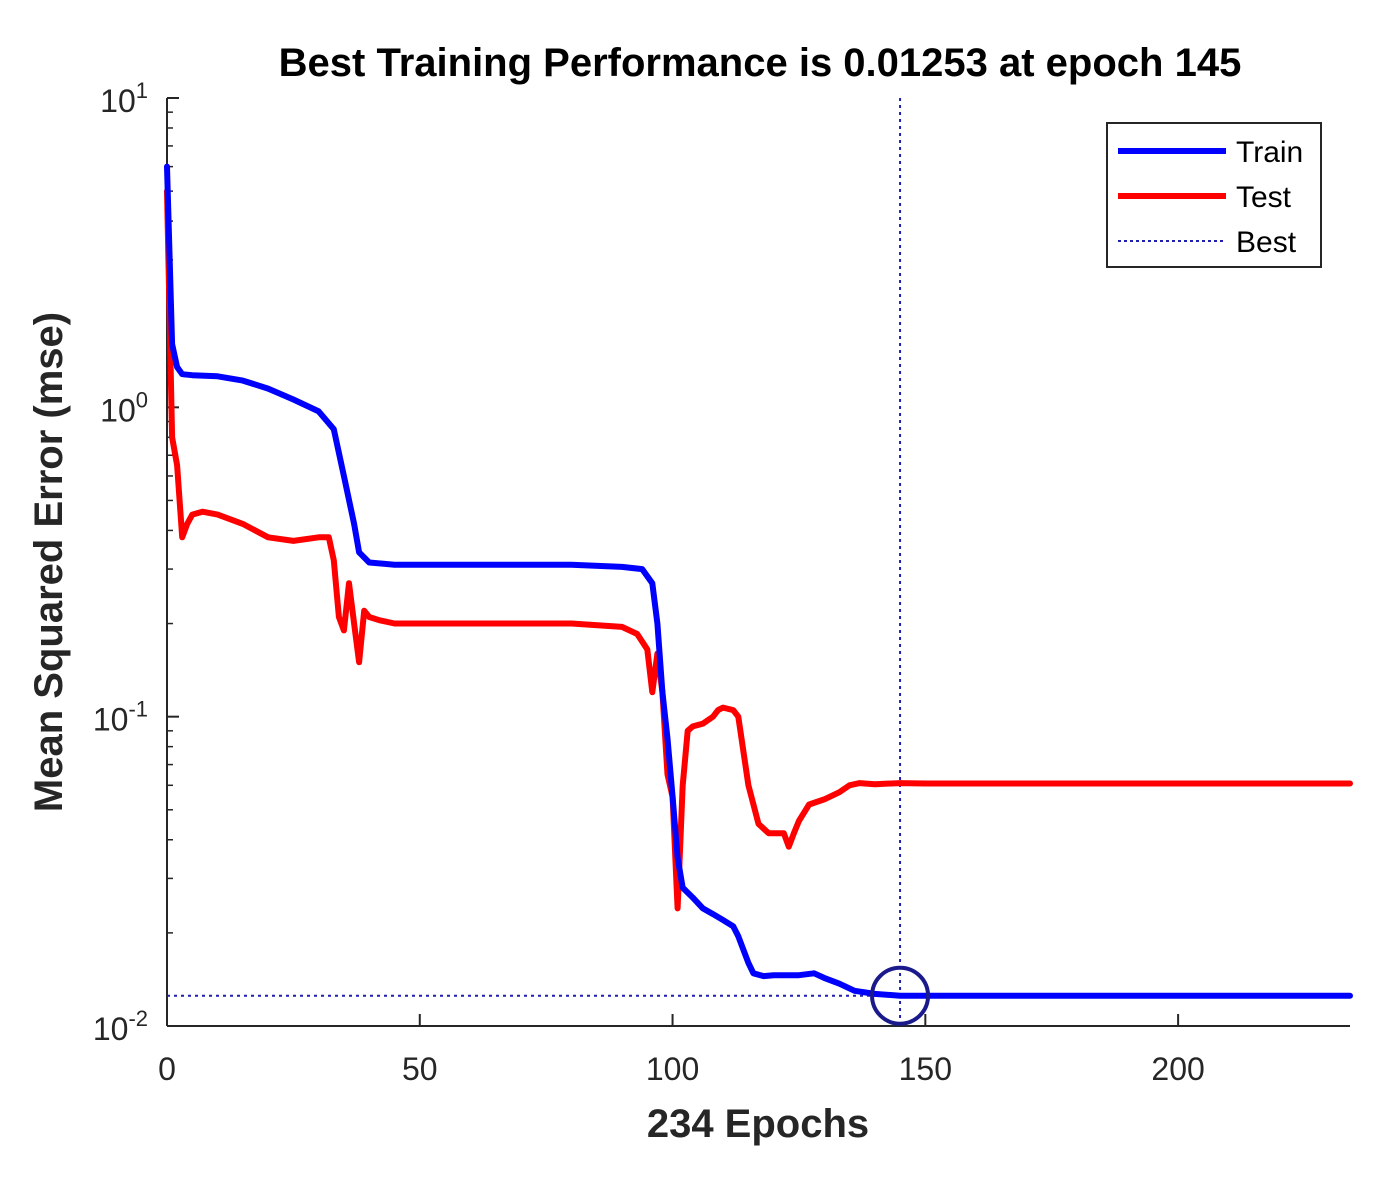 Image resolution: width=1373 pixels, height=1181 pixels. Describe the element at coordinates (1264, 197) in the screenshot. I see `legend-test-label: Test` at that location.